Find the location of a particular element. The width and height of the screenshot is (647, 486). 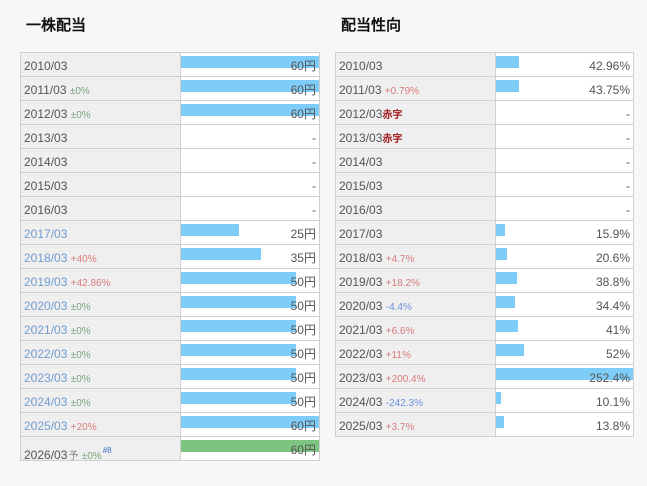

row-label: 2025/03 +3.7% is located at coordinates (416, 424).